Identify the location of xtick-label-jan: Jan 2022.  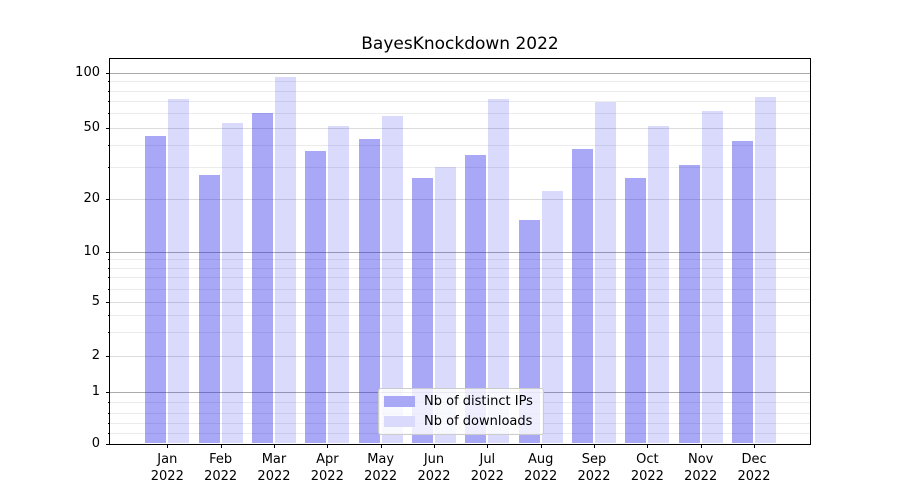
(167, 468).